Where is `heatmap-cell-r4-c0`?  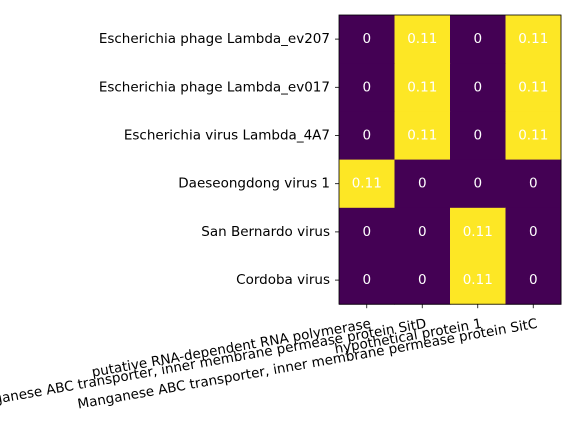 heatmap-cell-r4-c0 is located at coordinates (367, 232).